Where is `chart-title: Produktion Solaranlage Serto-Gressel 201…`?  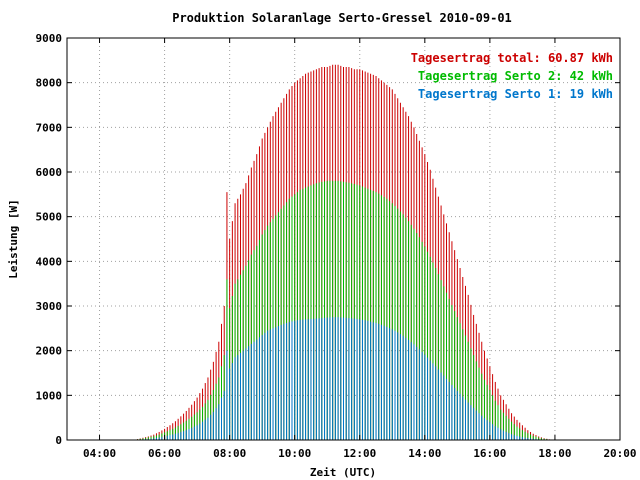 chart-title: Produktion Solaranlage Serto-Gressel 201… is located at coordinates (342, 18).